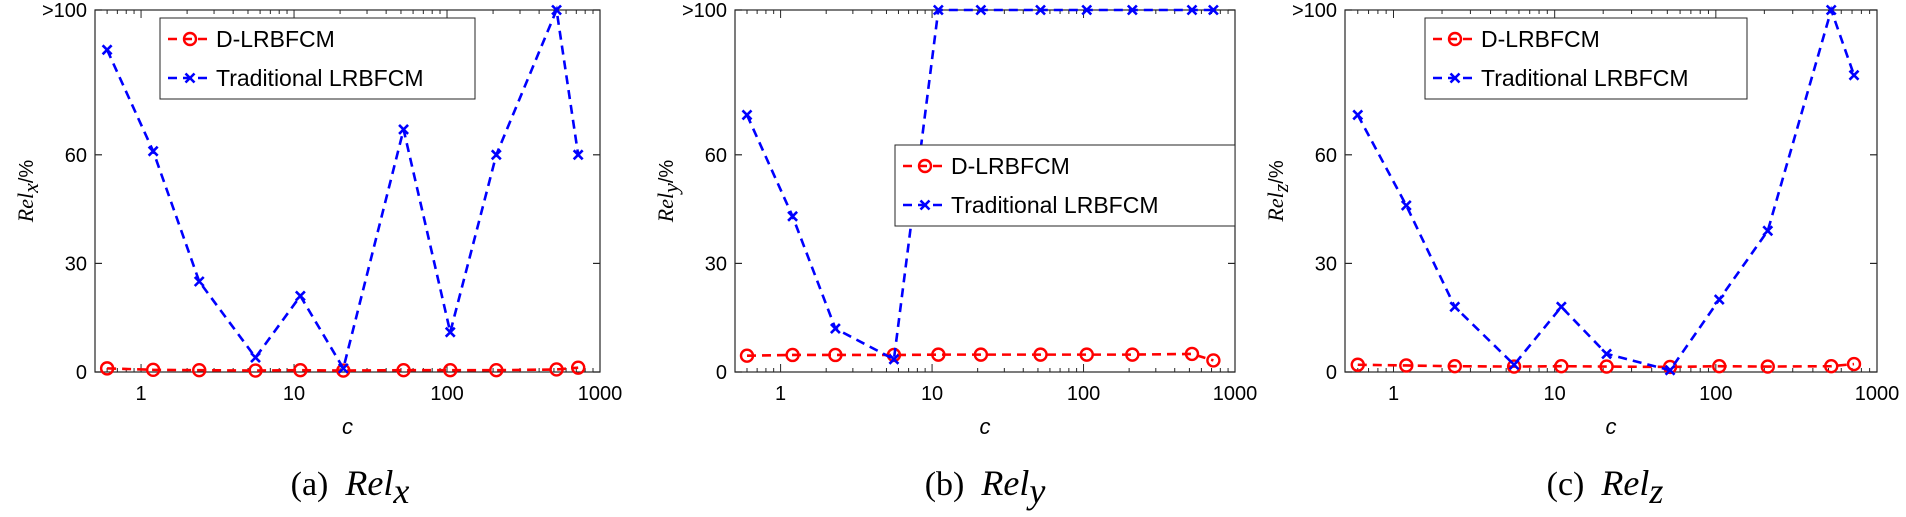  I want to click on panel-caption: (b) Rely, so click(985, 487).